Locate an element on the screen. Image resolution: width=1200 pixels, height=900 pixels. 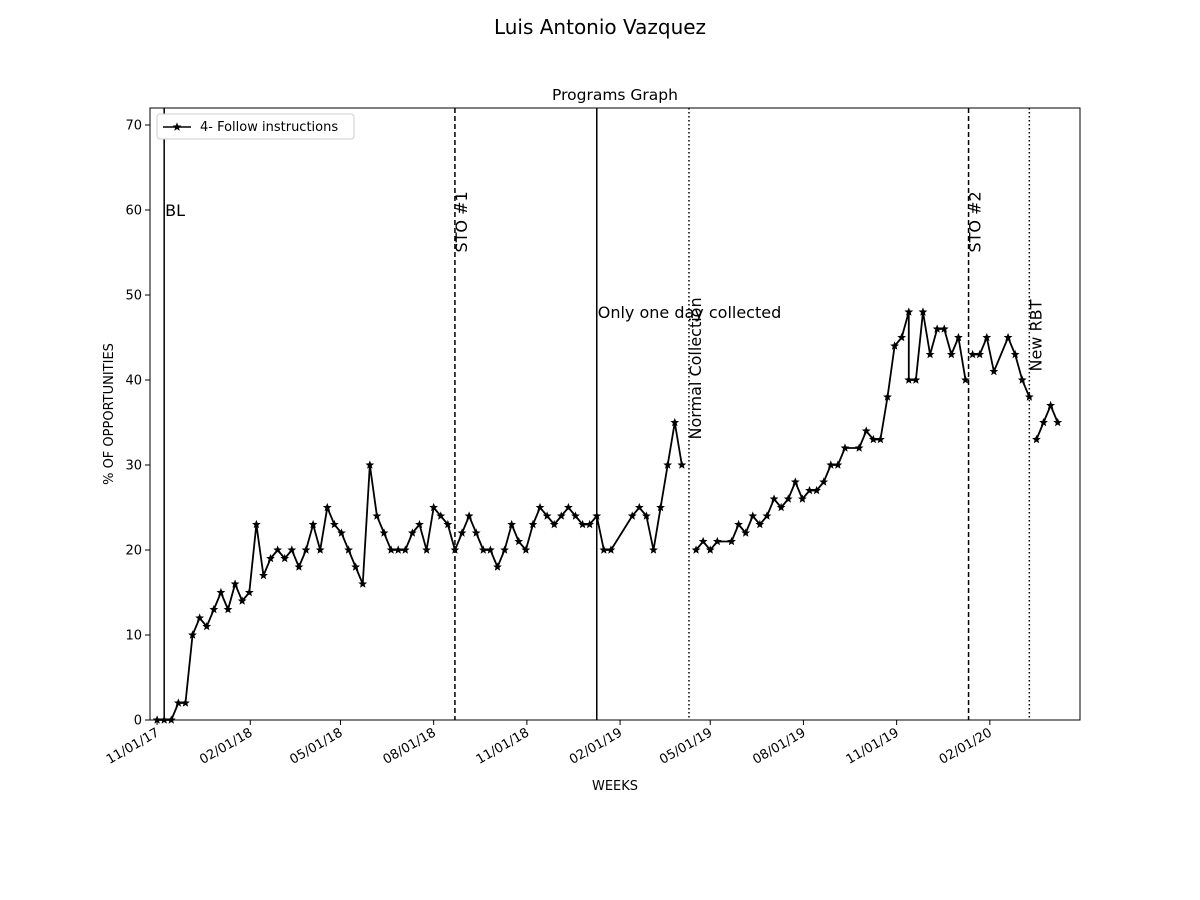
y-tick-label: 50 is located at coordinates (133, 296).